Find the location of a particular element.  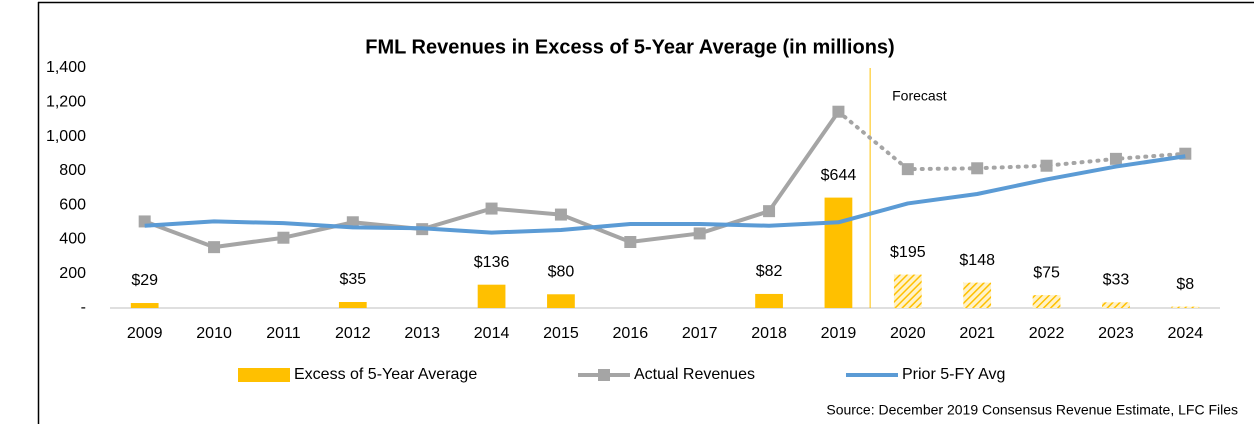

y-tick-label: 800 is located at coordinates (72, 170).